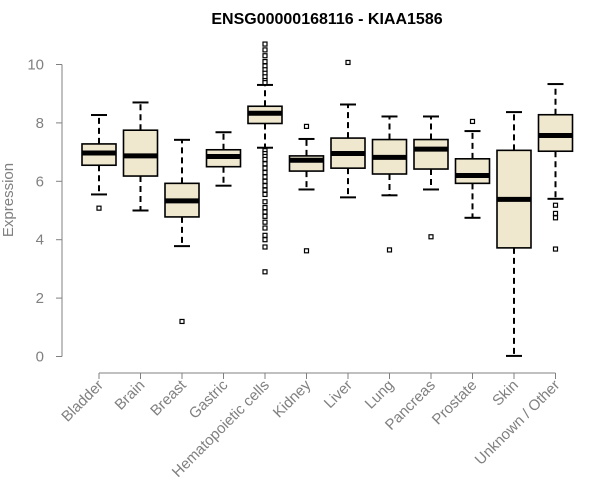  Describe the element at coordinates (326, 19) in the screenshot. I see `chart-title: ENSG00000168116 - KIAA1586` at that location.